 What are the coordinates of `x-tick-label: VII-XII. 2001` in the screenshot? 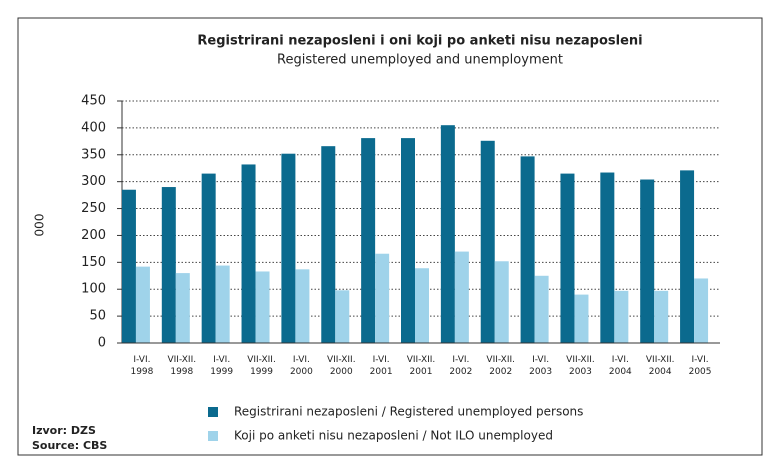 It's located at (421, 366).